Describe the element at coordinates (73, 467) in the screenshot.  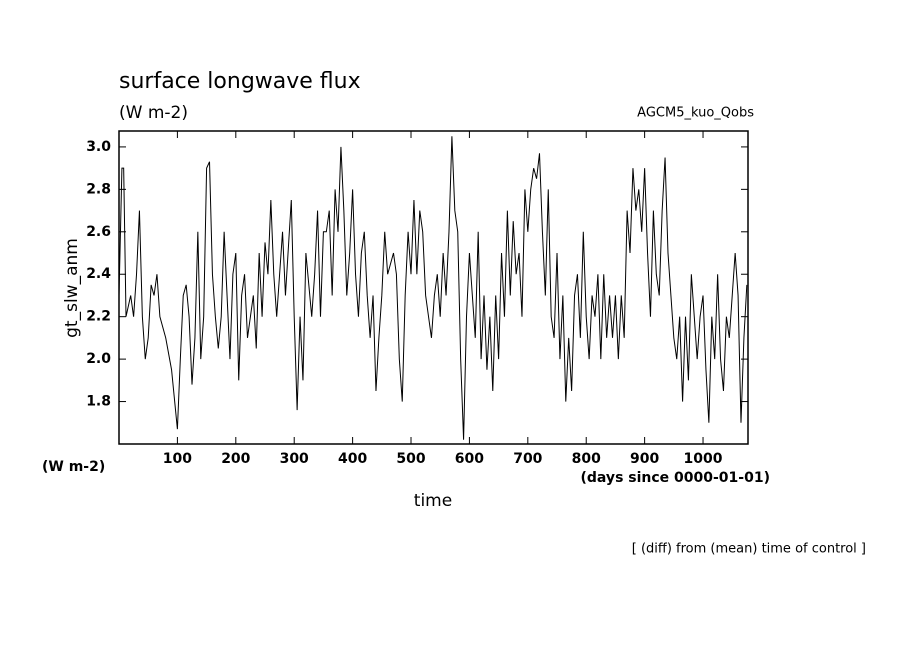
I see `y-units-label: (W m-2)` at that location.